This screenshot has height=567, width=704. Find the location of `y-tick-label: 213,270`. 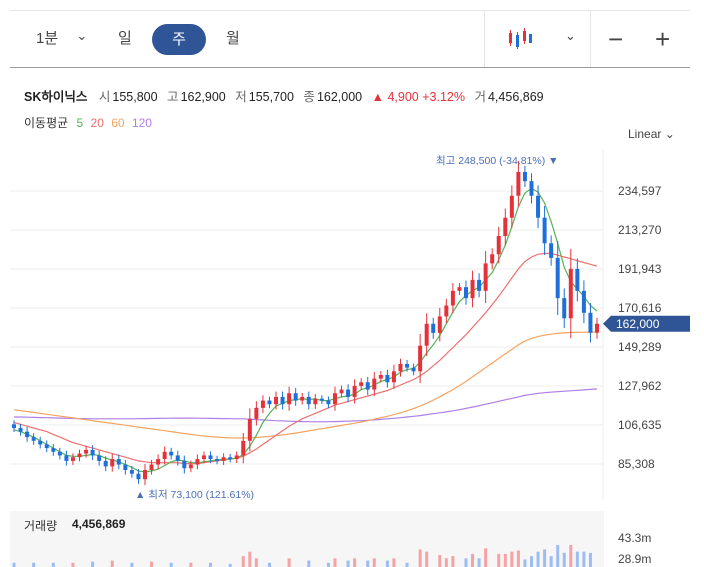

y-tick-label: 213,270 is located at coordinates (640, 230).